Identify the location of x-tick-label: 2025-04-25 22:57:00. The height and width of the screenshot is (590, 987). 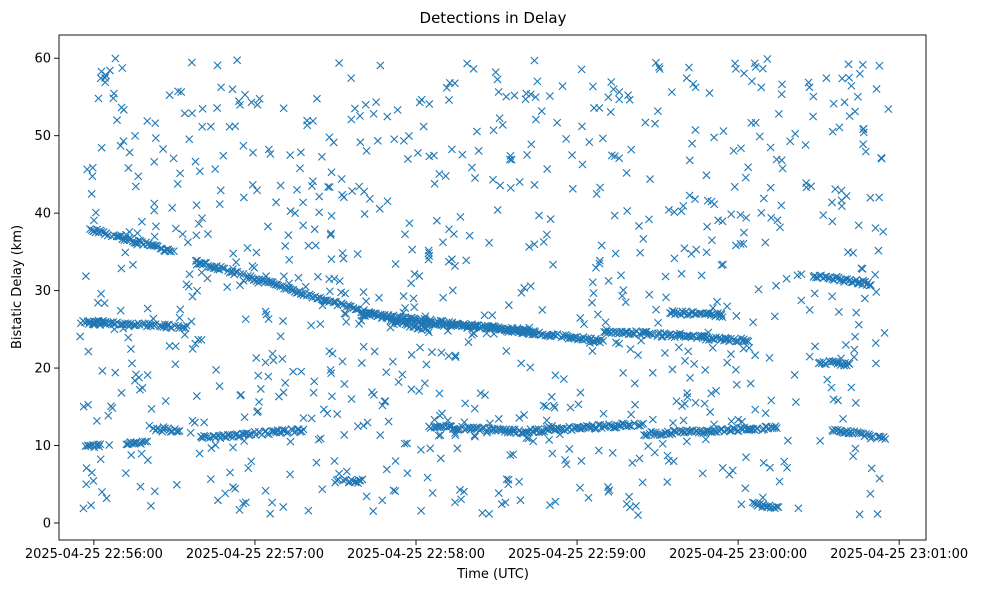
(255, 554).